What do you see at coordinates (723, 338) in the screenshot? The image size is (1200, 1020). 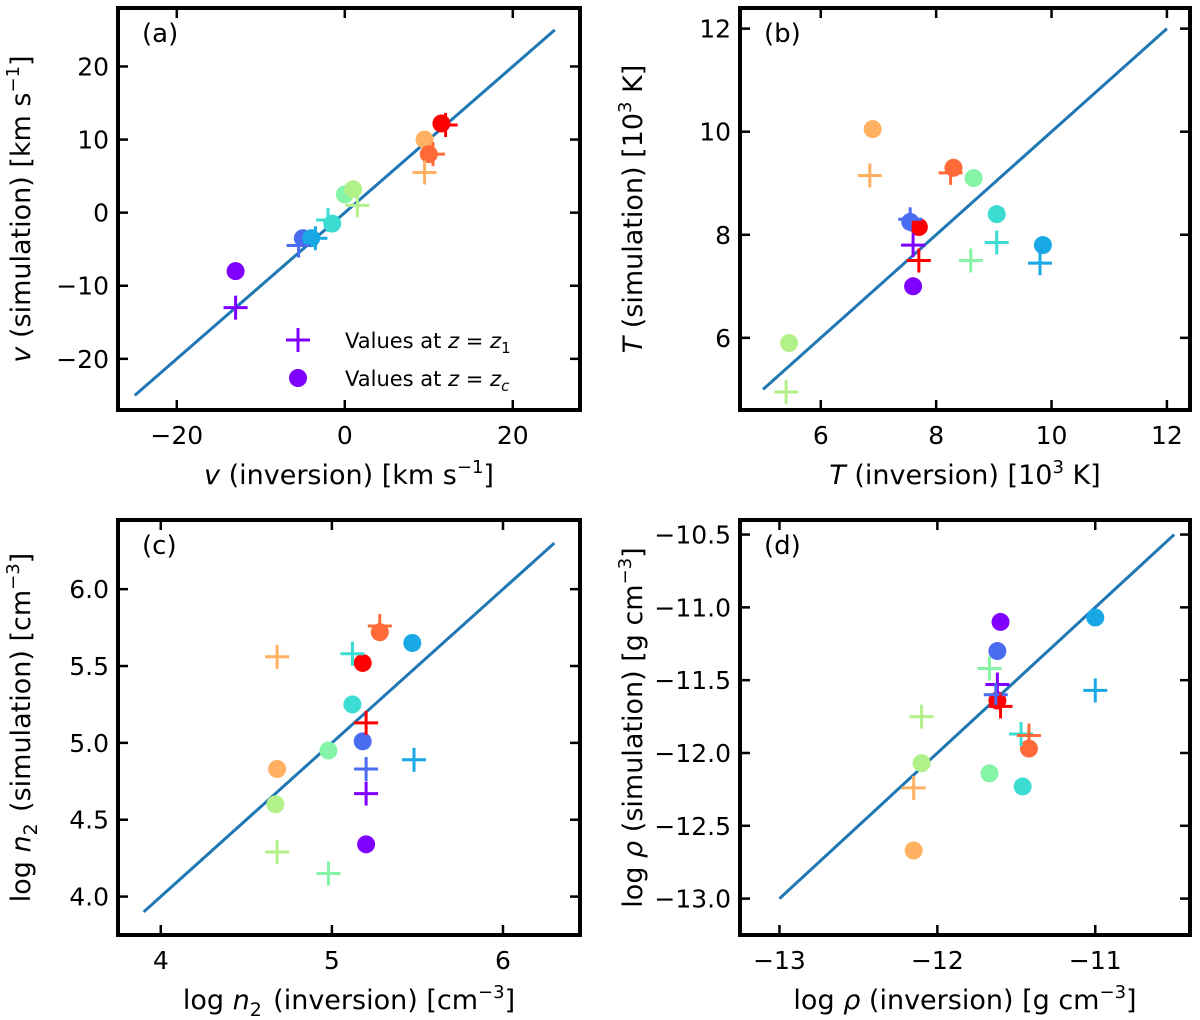 I see `y-tick-label: 6` at bounding box center [723, 338].